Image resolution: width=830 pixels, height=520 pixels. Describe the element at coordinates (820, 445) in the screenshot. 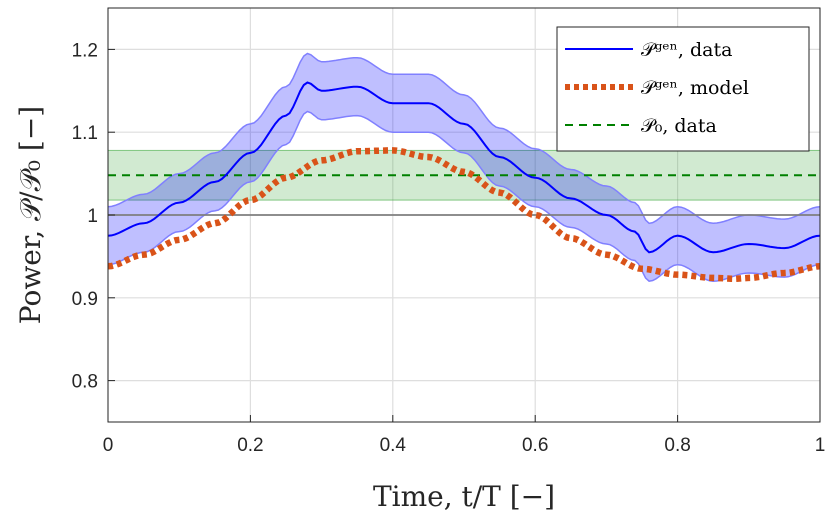

I see `x-tick-label: 1` at that location.